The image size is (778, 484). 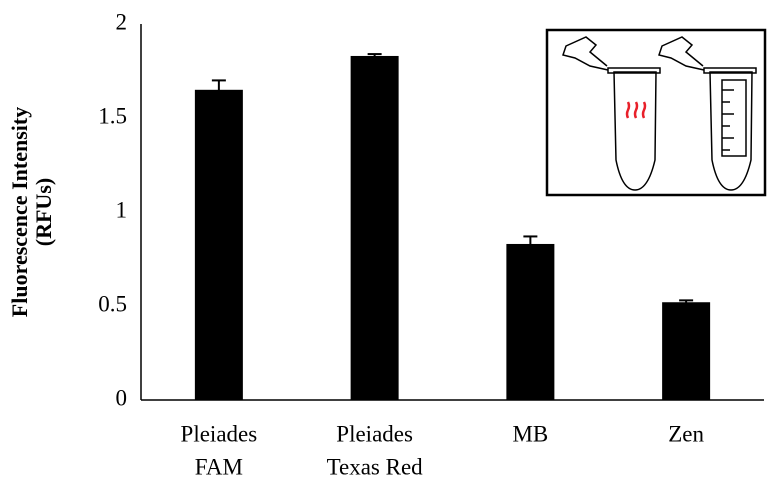 I want to click on inset-illustration, so click(x=656, y=112).